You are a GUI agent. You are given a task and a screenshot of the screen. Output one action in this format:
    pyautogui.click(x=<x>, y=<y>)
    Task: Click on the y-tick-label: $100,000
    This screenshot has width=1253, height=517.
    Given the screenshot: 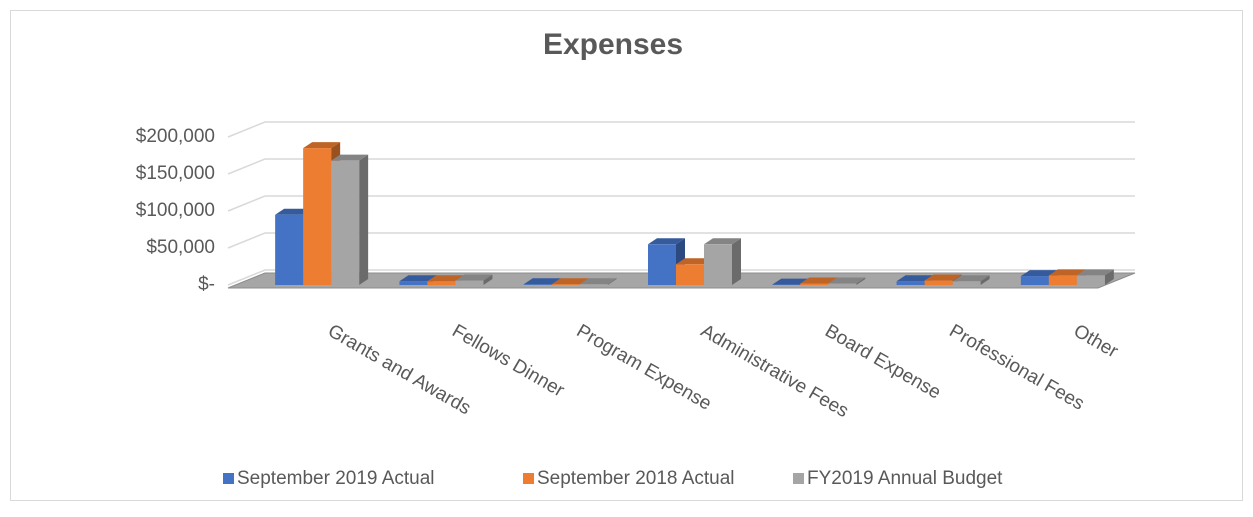 What is the action you would take?
    pyautogui.click(x=175, y=210)
    